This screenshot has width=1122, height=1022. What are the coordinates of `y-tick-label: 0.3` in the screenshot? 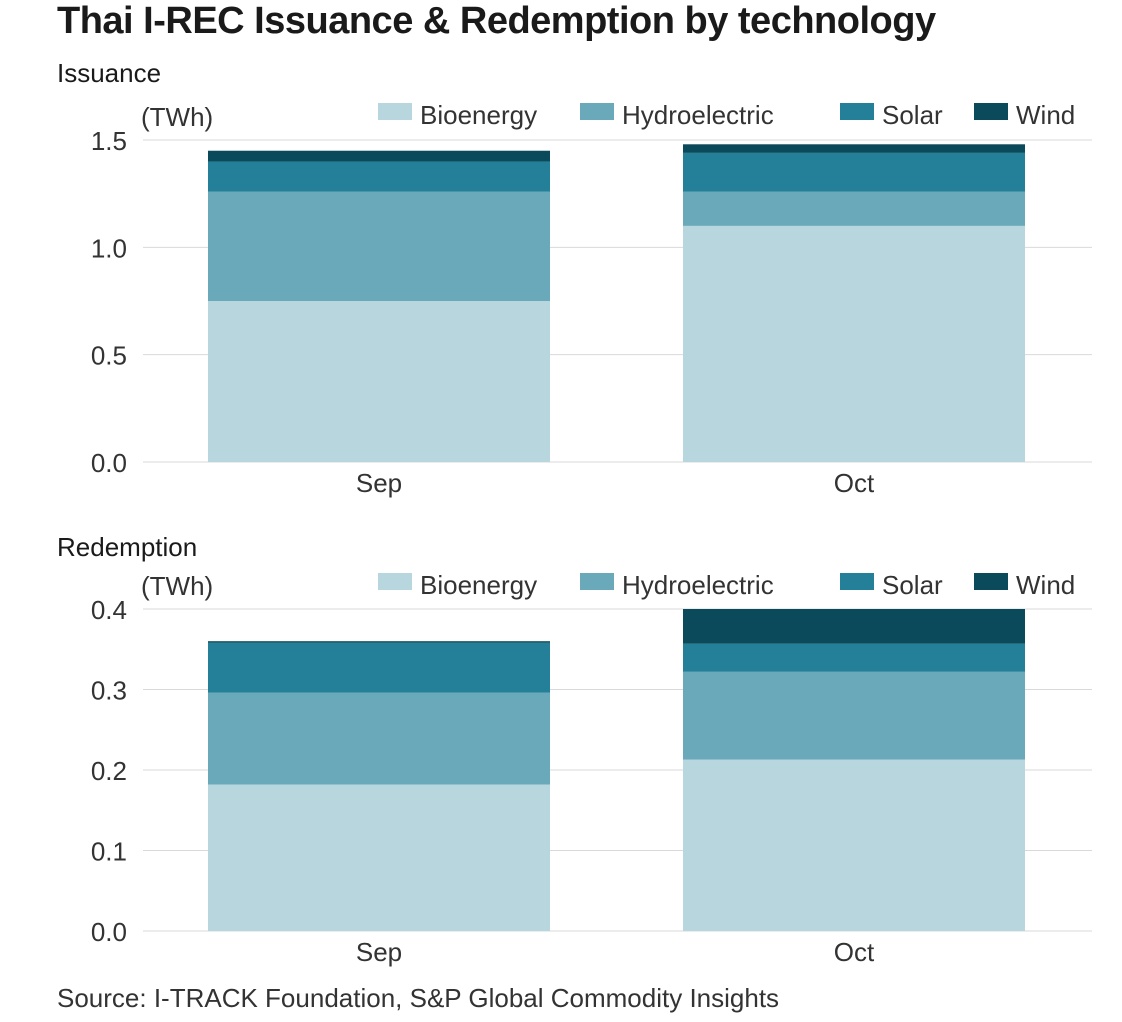 It's located at (109, 691).